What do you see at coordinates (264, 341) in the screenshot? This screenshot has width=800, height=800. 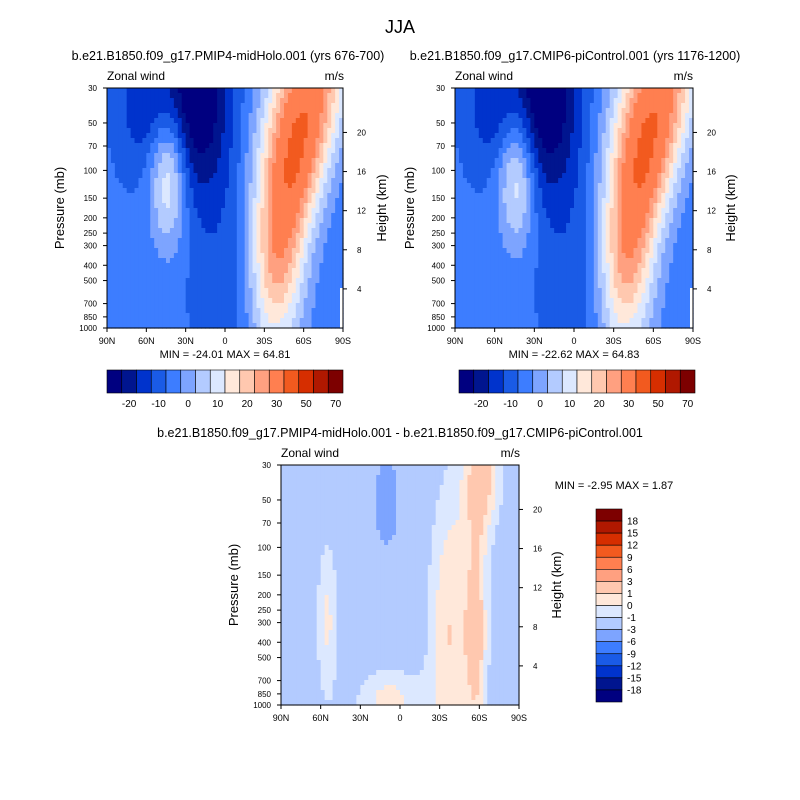 I see `x-tick-label: 30S` at bounding box center [264, 341].